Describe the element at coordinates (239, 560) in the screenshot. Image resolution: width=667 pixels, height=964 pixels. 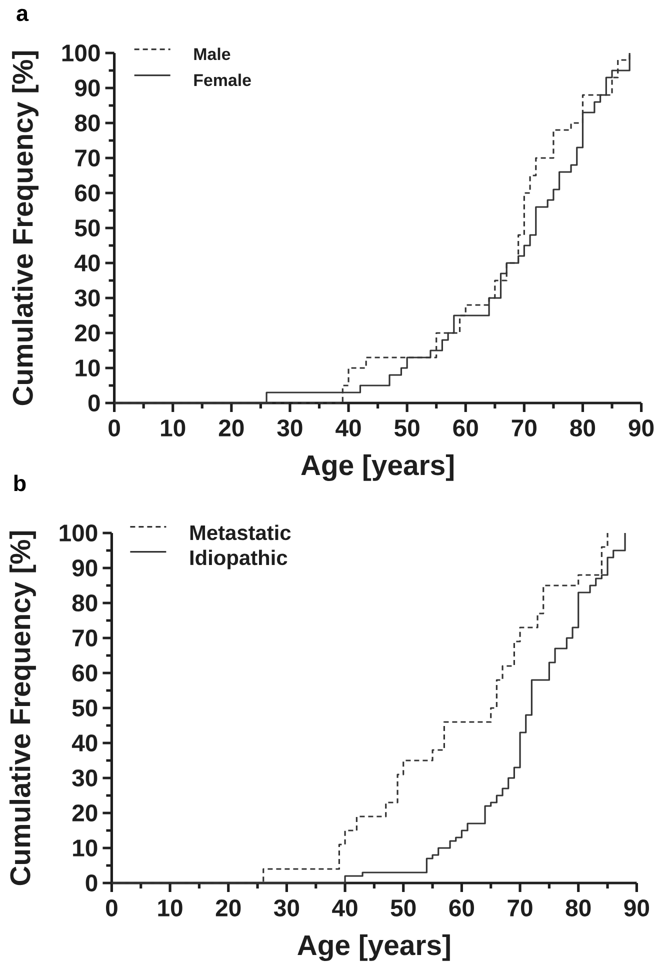
I see `legend-label: Idiopathic` at that location.